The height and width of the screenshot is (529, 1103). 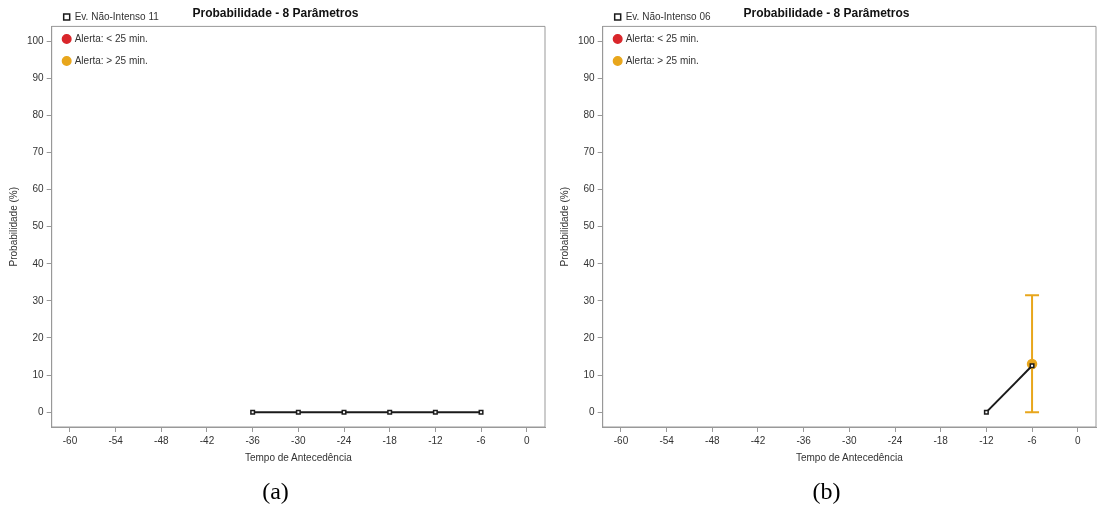 What do you see at coordinates (668, 16) in the screenshot?
I see `legend-label: Ev. Não-Intenso 06` at bounding box center [668, 16].